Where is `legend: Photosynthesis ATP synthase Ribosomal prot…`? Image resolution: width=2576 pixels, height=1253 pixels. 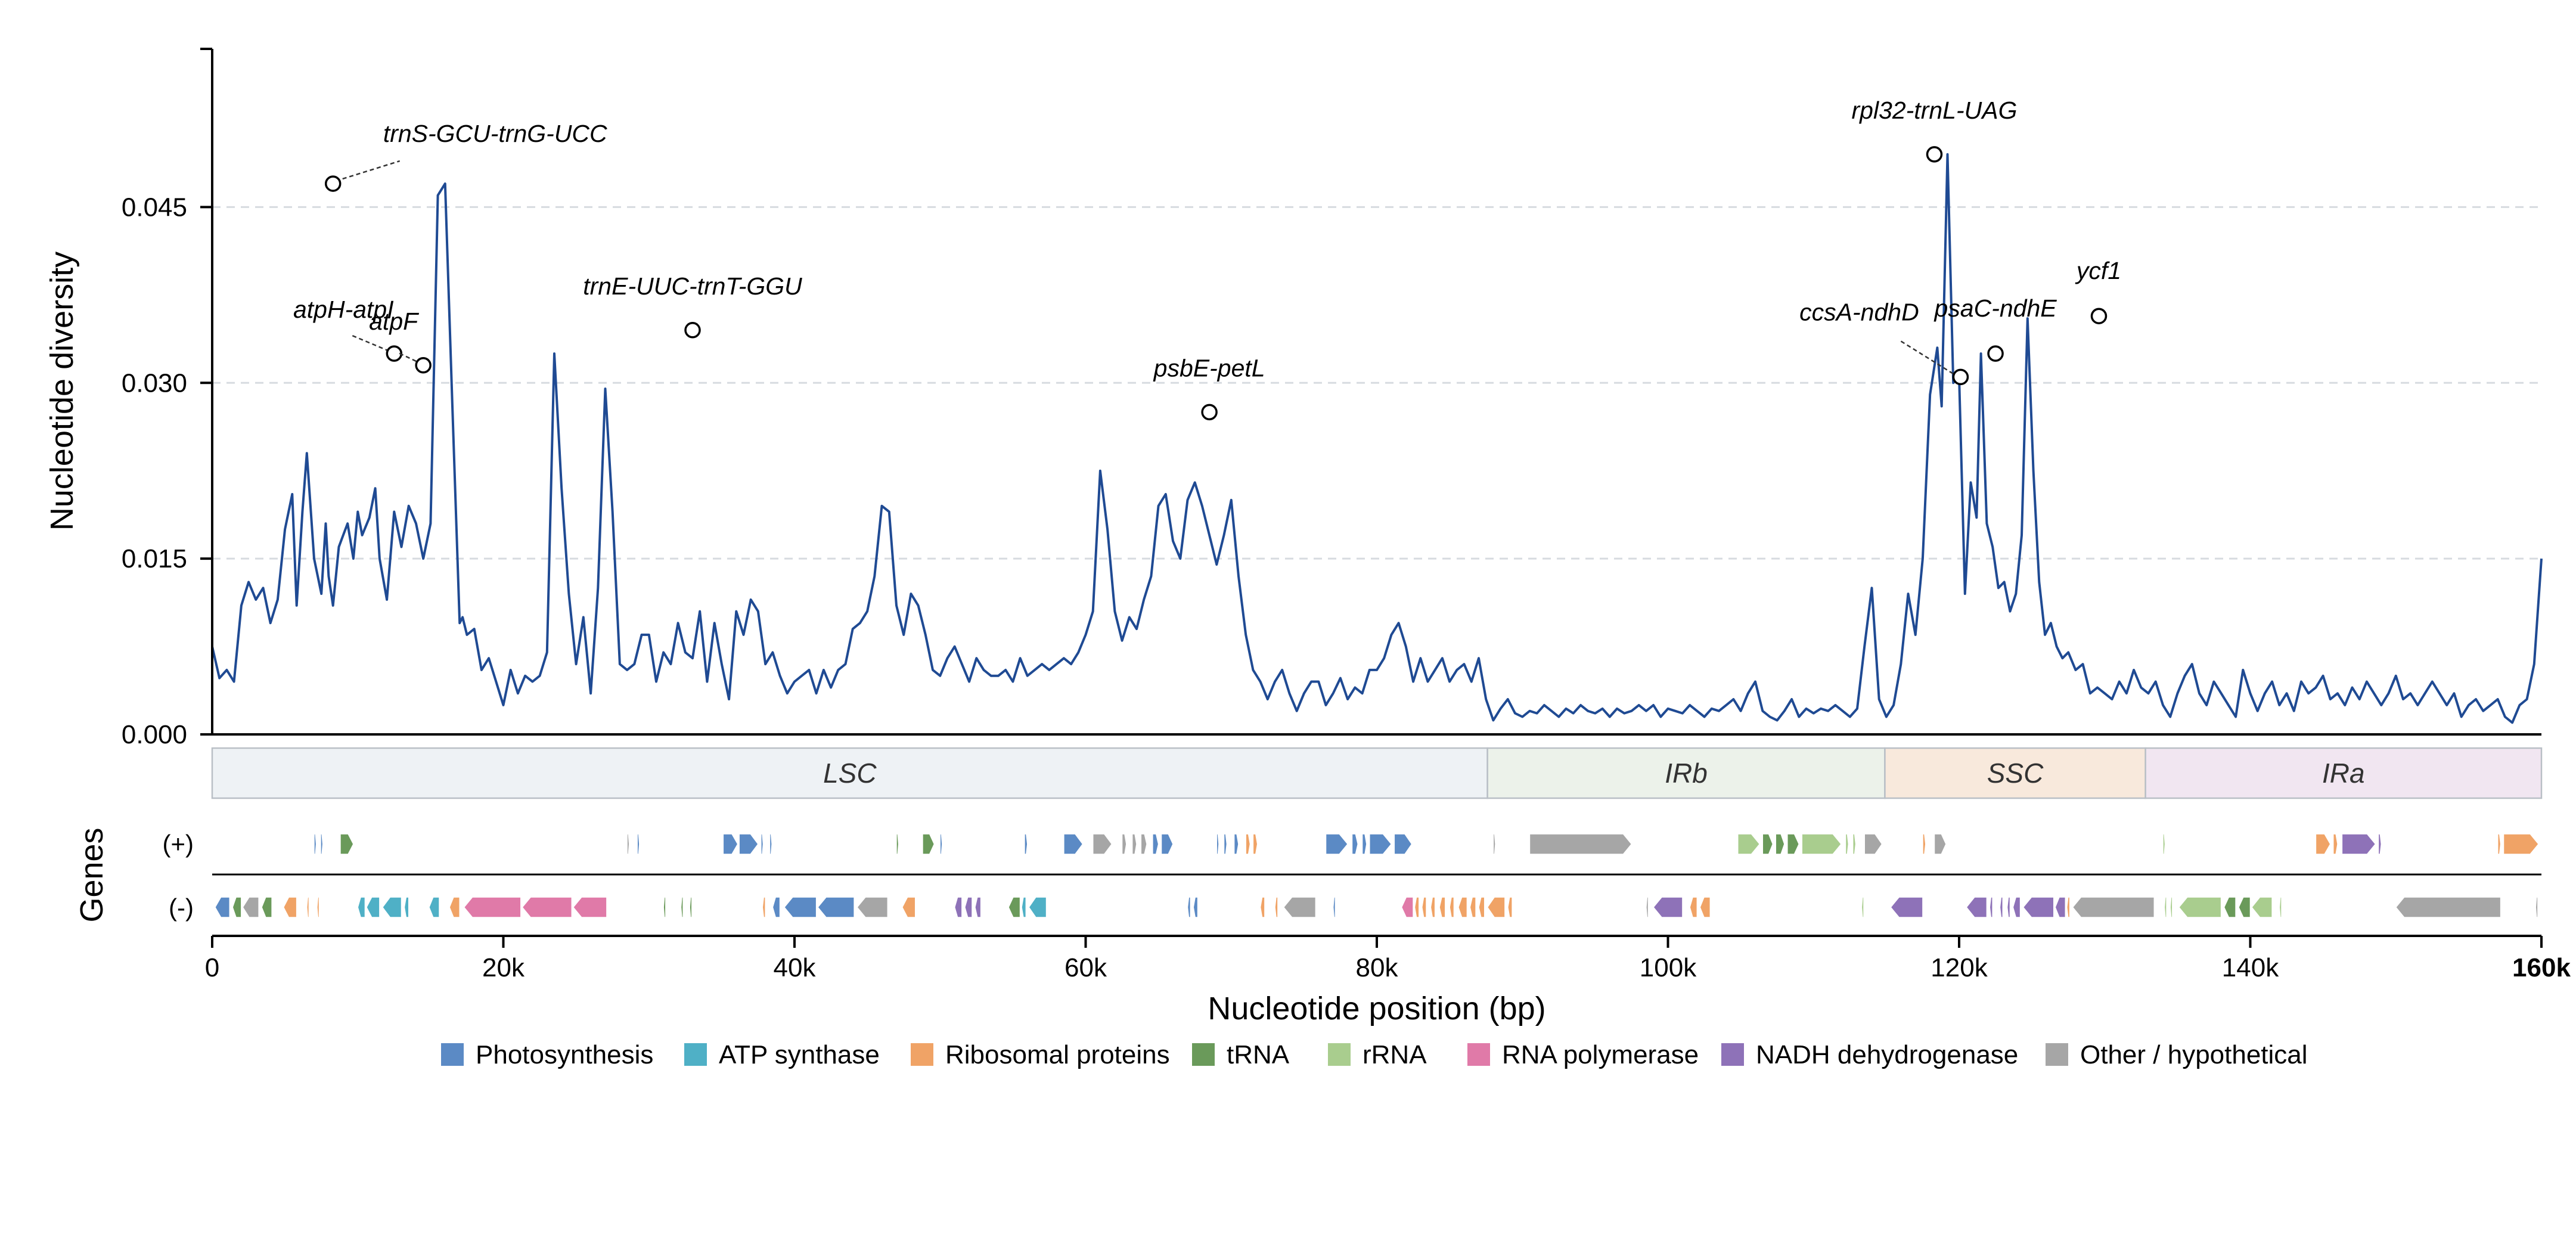 legend: Photosynthesis ATP synthase Ribosomal prot… is located at coordinates (1374, 1054).